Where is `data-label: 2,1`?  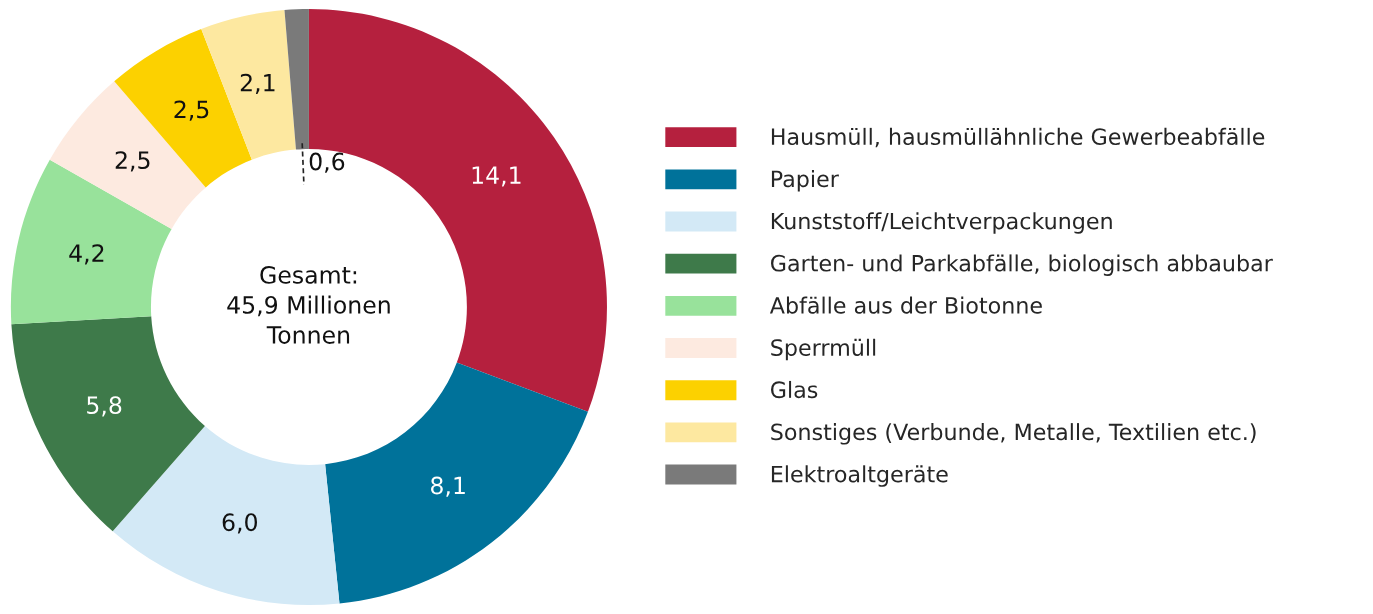
data-label: 2,1 is located at coordinates (257, 84).